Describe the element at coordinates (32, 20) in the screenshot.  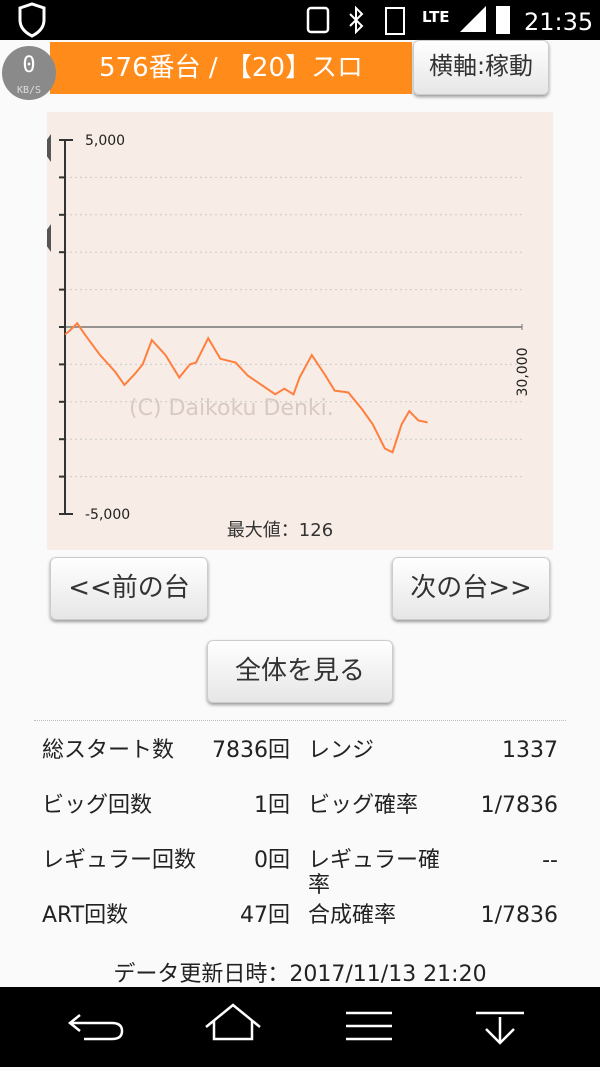
I see `shield-icon` at that location.